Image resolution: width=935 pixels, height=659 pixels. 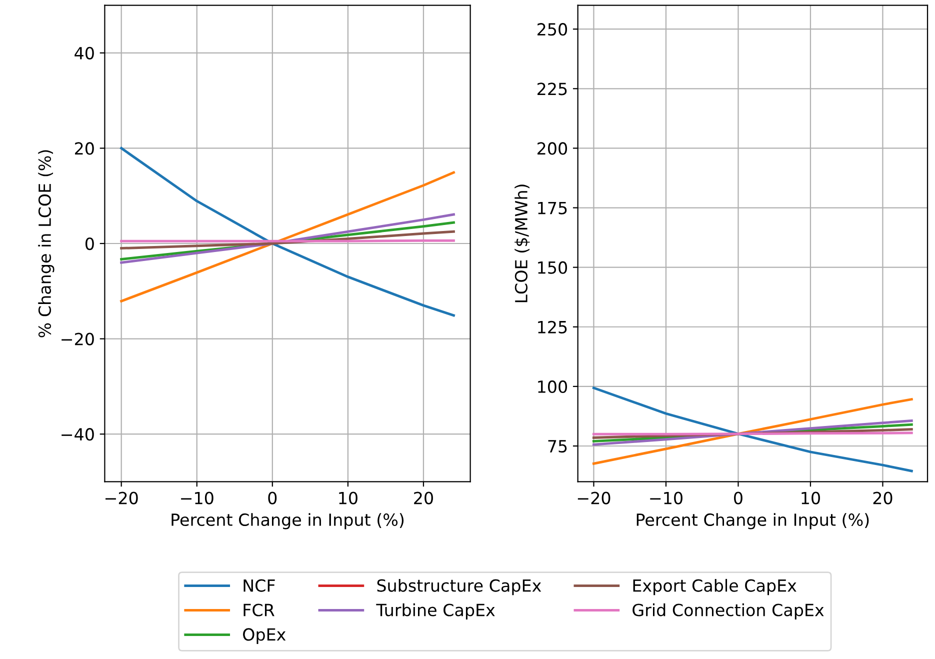 I want to click on y-tick-label: 0, so click(x=89, y=243).